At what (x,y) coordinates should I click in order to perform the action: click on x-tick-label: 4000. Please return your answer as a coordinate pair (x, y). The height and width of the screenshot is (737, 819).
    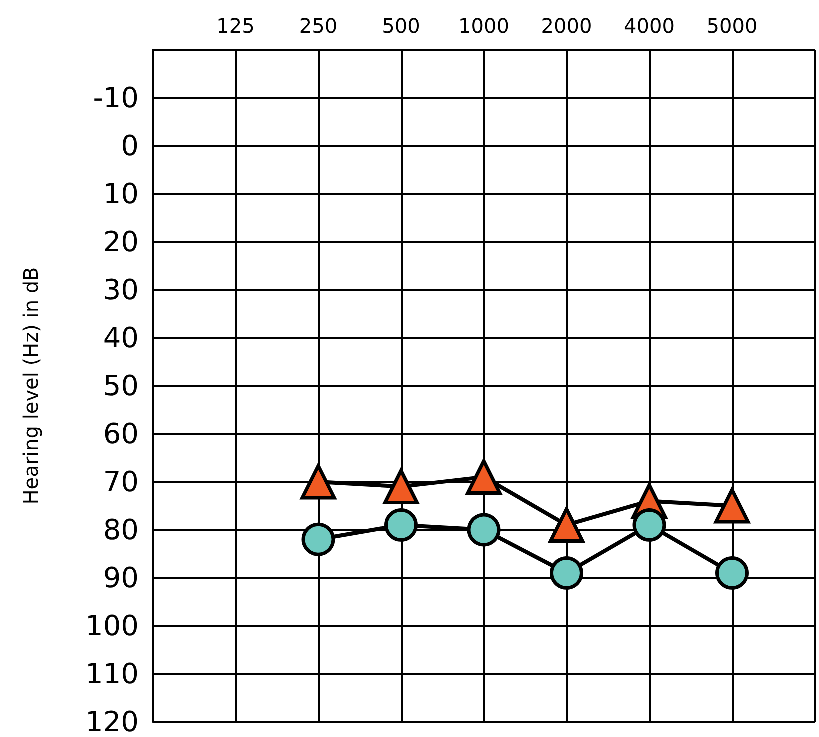
    Looking at the image, I should click on (649, 26).